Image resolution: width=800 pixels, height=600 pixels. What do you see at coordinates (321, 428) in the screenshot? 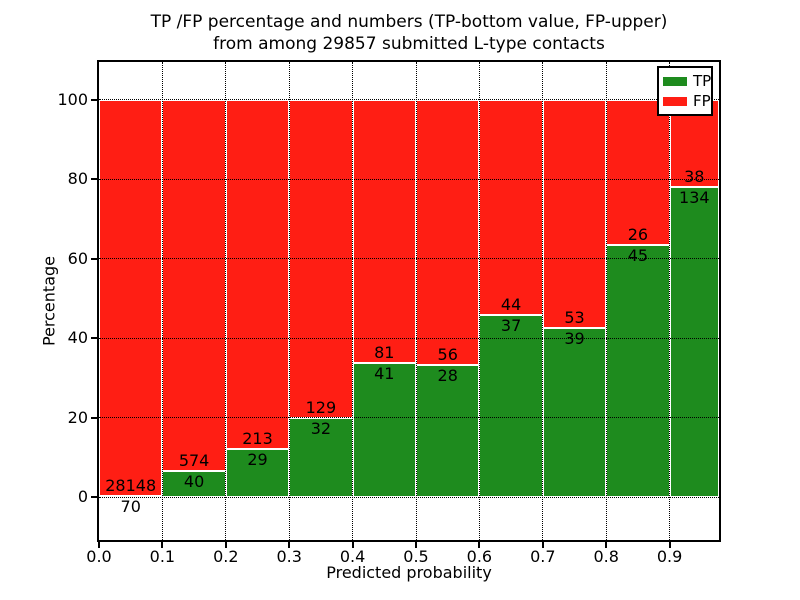
I see `tp-count-label: 32` at bounding box center [321, 428].